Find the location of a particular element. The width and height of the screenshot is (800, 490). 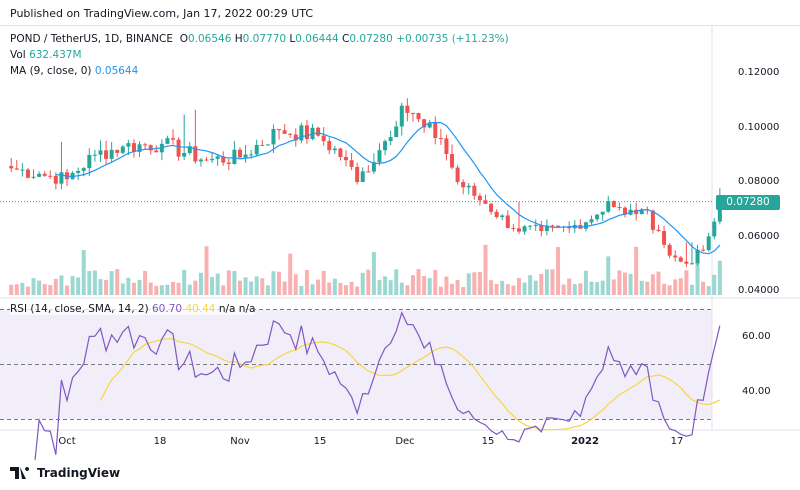

high-value: 0.07770 is located at coordinates (264, 39).